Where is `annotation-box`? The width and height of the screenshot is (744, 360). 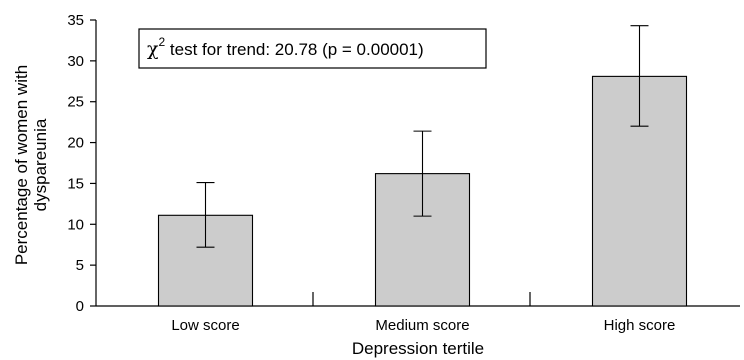 annotation-box is located at coordinates (312, 48).